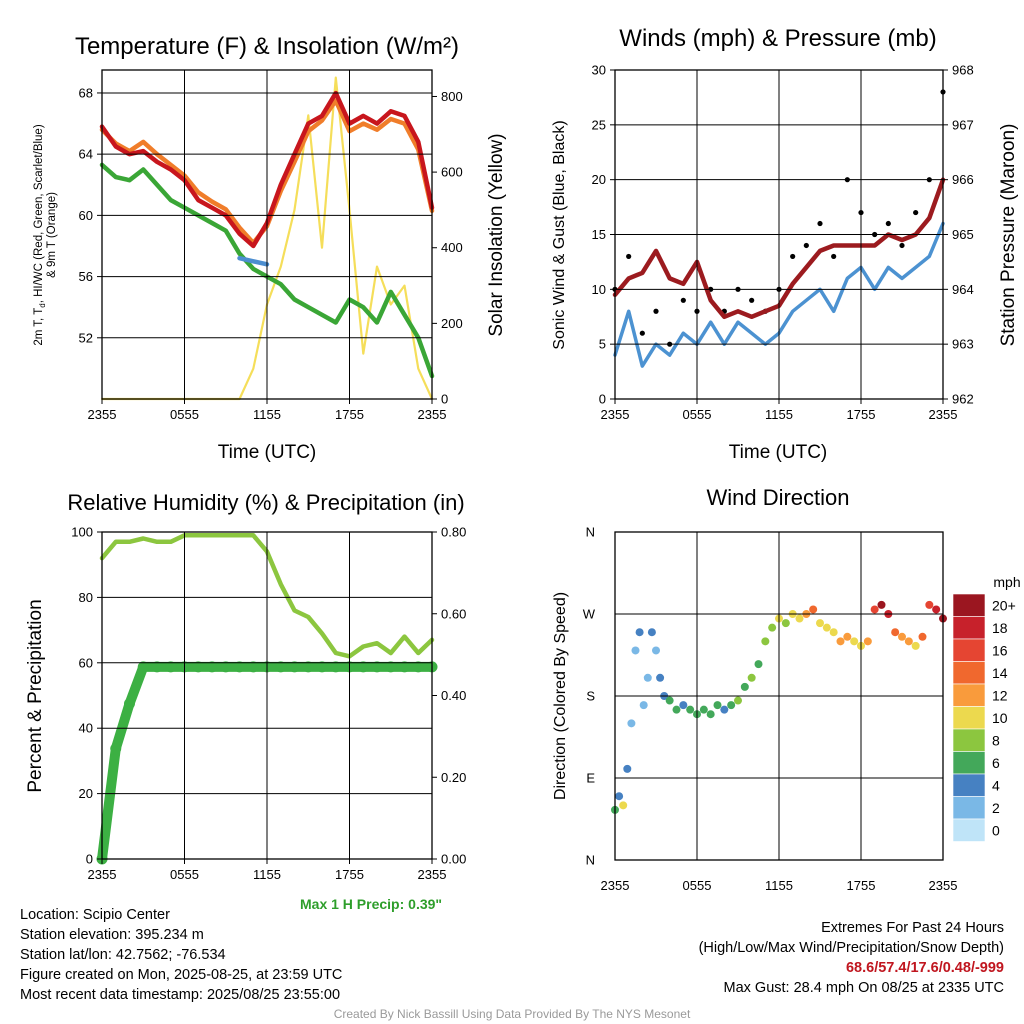 The image size is (1024, 1024). I want to click on colorbar-label: 20+, so click(1004, 605).